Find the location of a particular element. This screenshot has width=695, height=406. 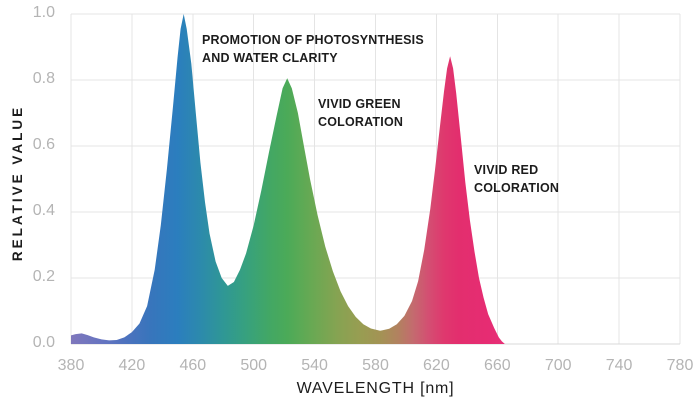

annotation-line: VIVID RED is located at coordinates (506, 170).